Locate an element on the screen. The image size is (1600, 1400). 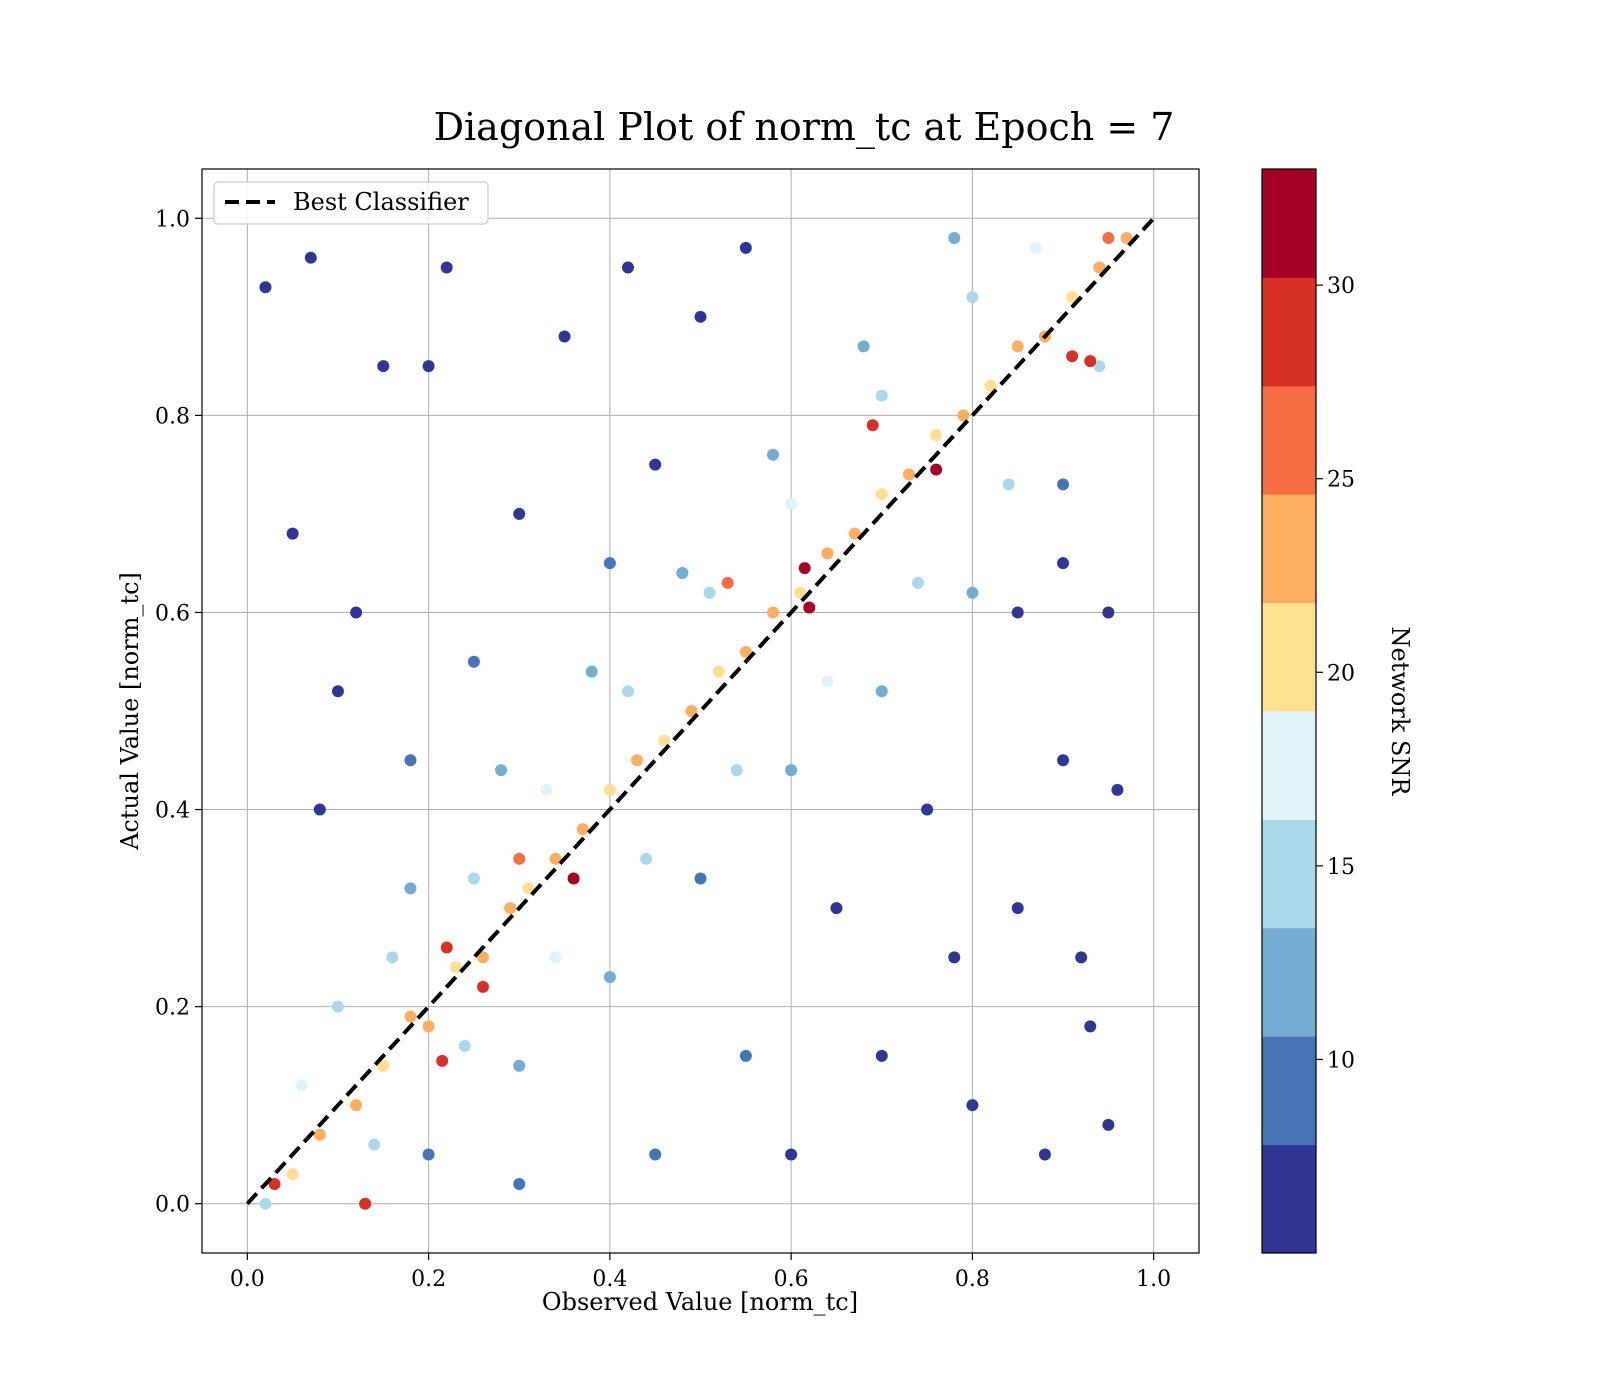
legend-box is located at coordinates (351, 203).